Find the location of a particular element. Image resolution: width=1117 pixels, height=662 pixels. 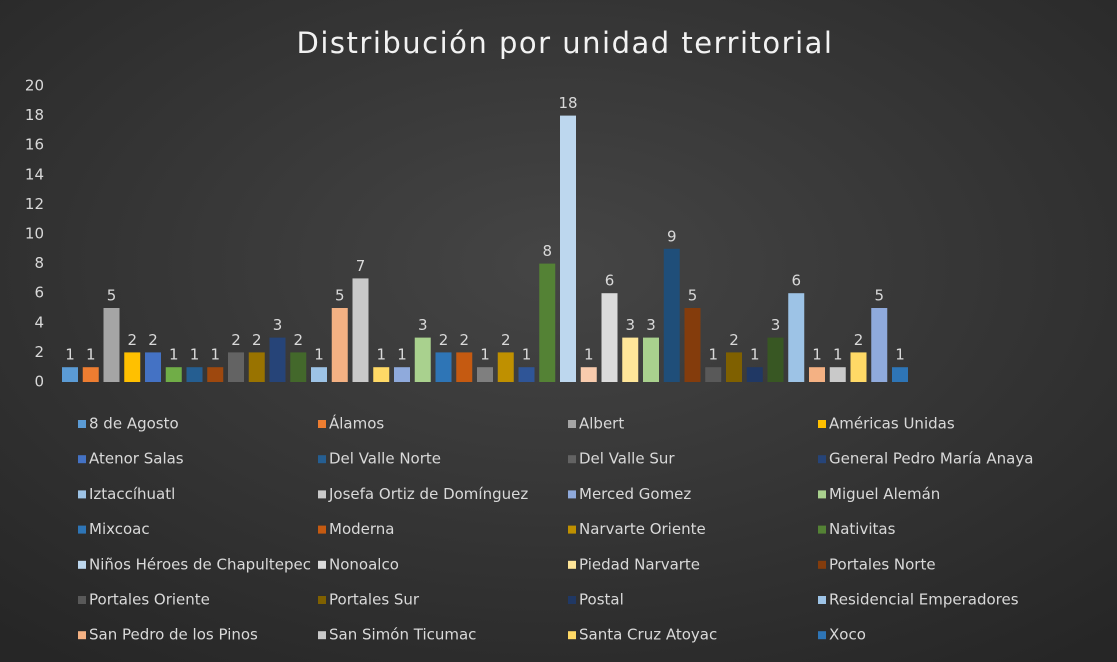

legend-label: Josefa Ortiz de Domínguez is located at coordinates (428, 494).